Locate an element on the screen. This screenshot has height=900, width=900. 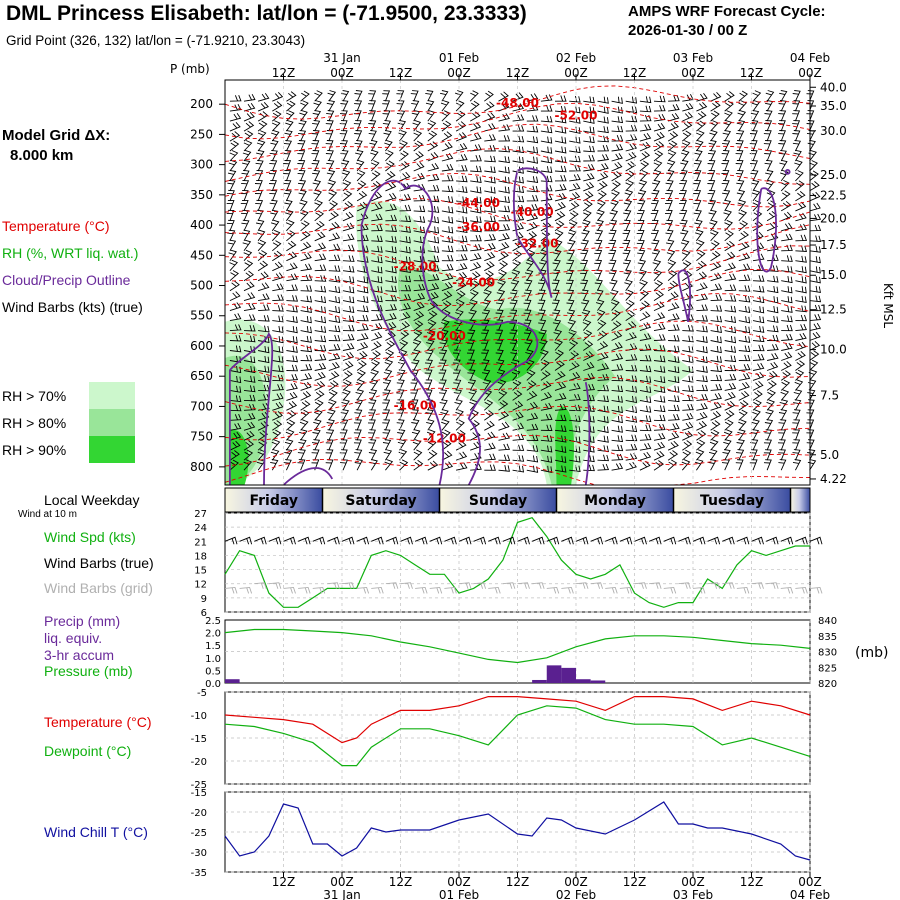
weekday-label: Sunday is located at coordinates (498, 501).